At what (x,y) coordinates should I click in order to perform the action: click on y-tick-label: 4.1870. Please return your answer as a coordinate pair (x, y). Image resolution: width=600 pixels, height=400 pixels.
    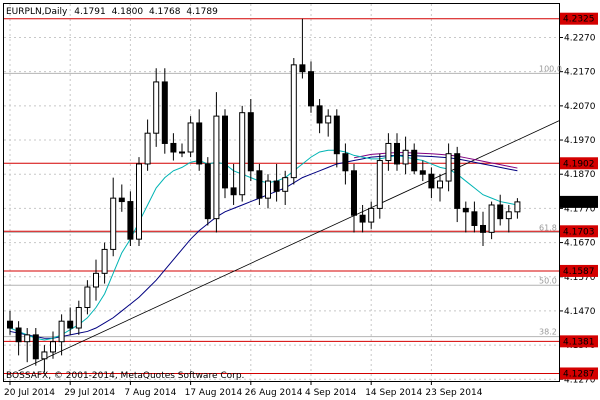
    Looking at the image, I should click on (580, 175).